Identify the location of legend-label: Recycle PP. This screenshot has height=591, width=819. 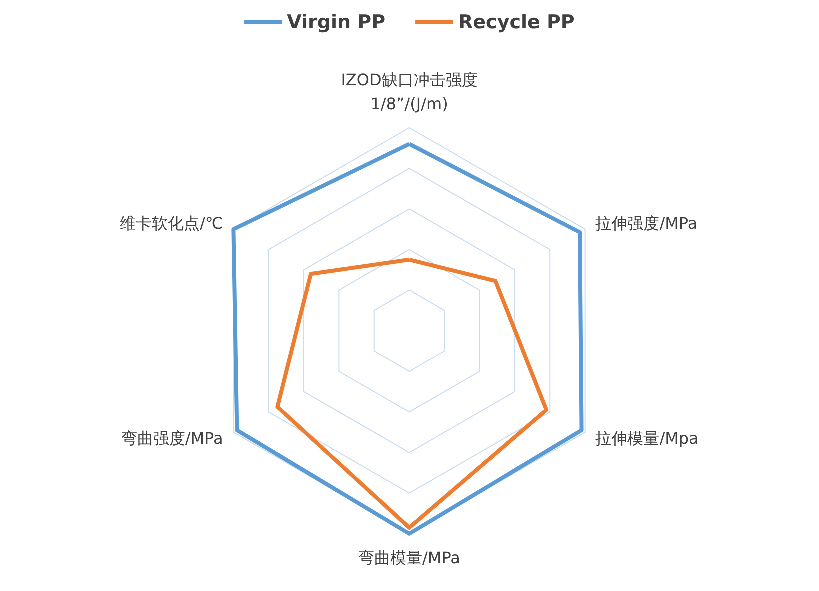
(516, 23).